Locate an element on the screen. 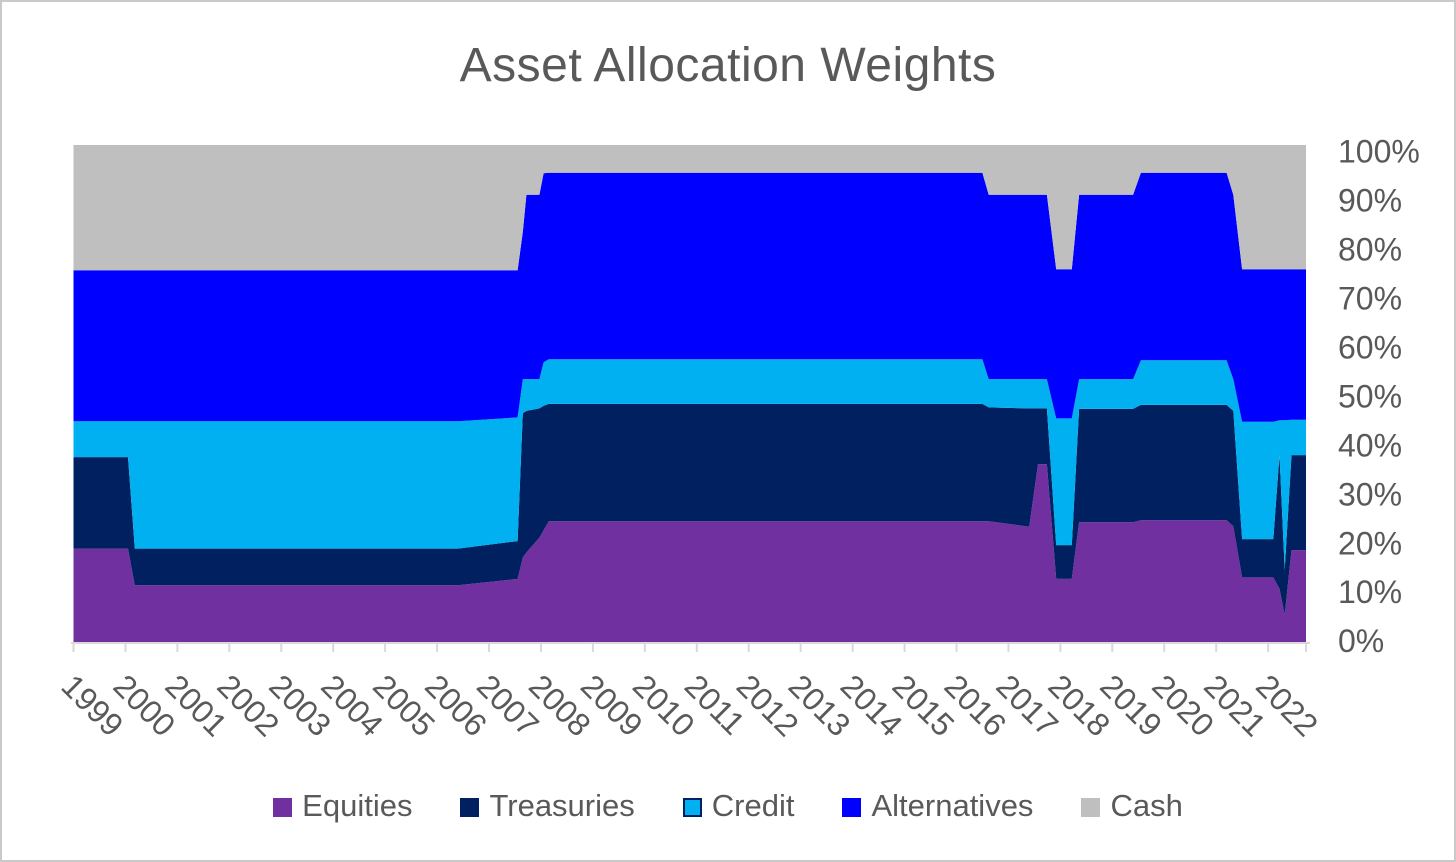 The height and width of the screenshot is (862, 1456). legend-item-alternatives: Alternatives is located at coordinates (937, 806).